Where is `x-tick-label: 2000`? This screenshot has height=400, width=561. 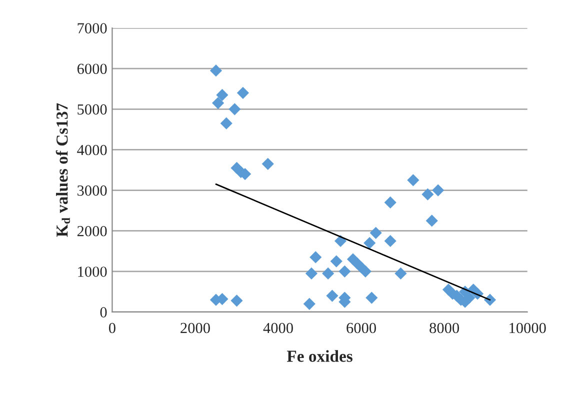 x-tick-label: 2000 is located at coordinates (195, 328).